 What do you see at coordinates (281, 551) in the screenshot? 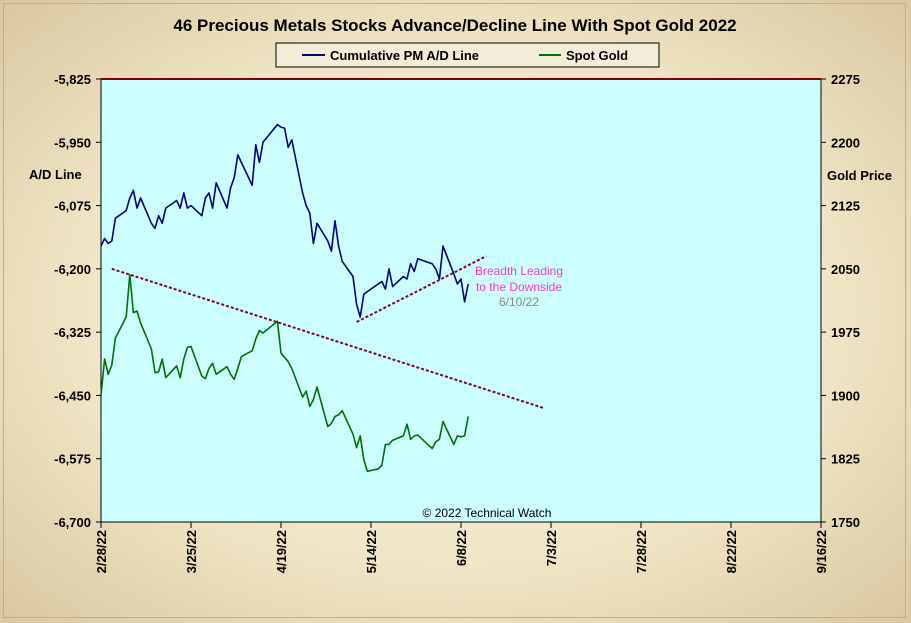
I see `x-tick-label: 4/19/22` at bounding box center [281, 551].